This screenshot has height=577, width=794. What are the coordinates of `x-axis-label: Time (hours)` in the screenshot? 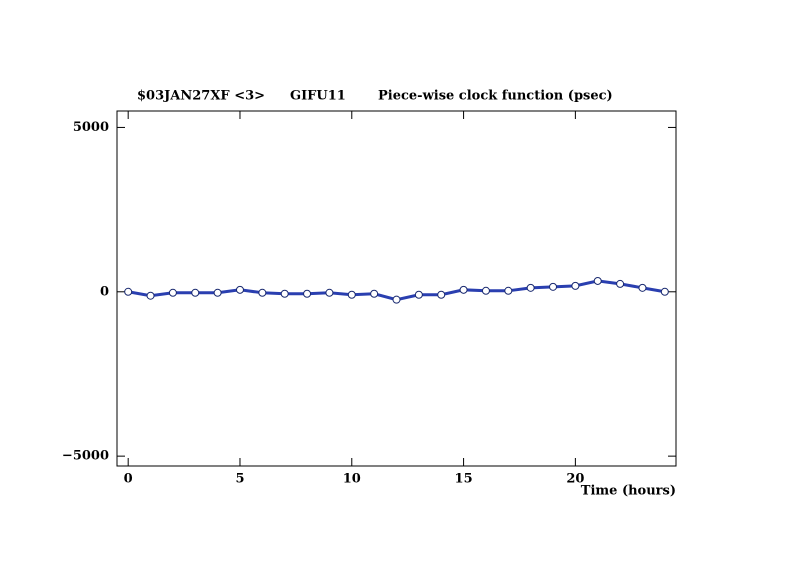 It's located at (628, 491).